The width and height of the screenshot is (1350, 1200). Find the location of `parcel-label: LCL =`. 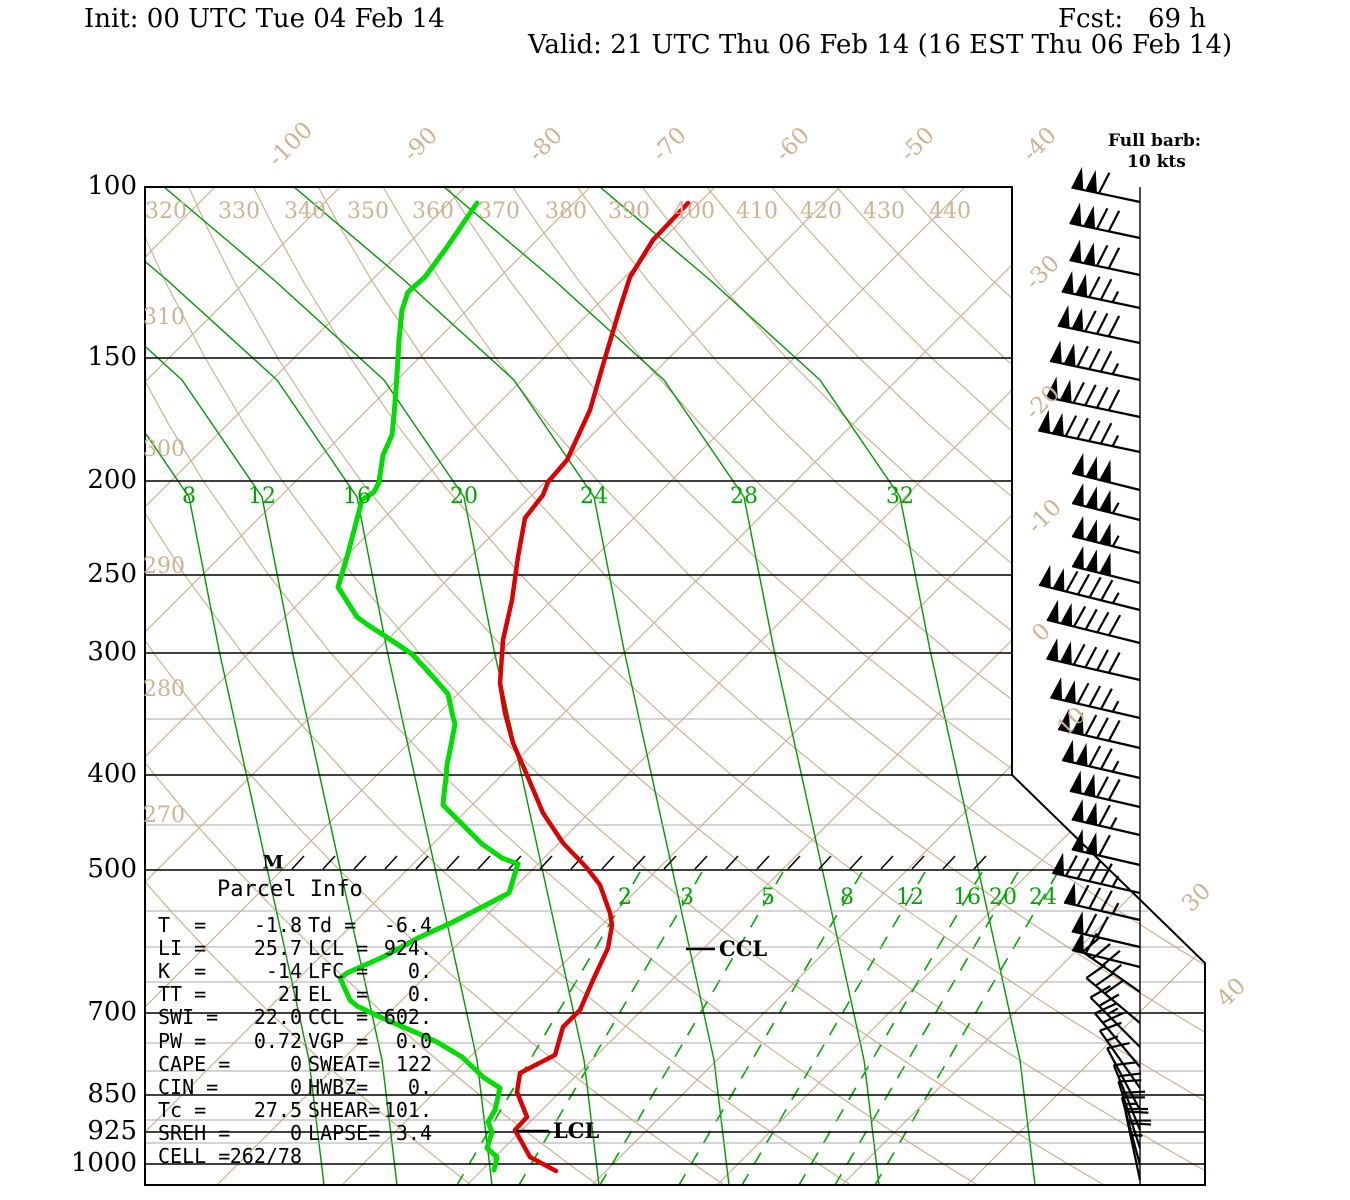

parcel-label: LCL = is located at coordinates (338, 948).